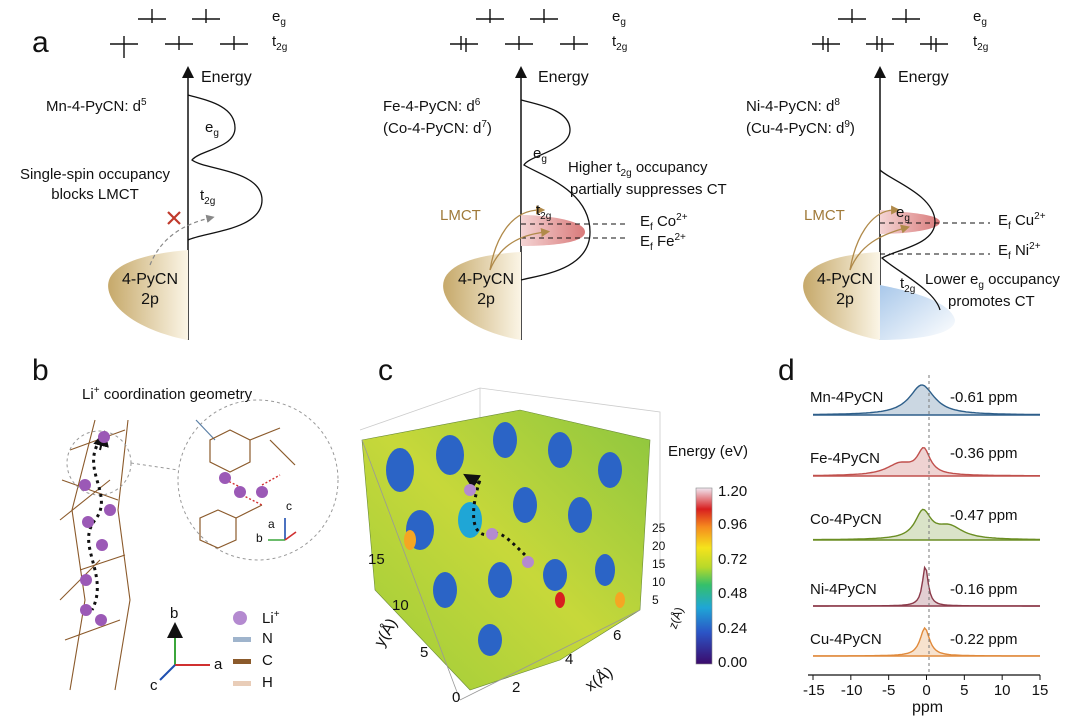 Image resolution: width=1080 pixels, height=721 pixels. Describe the element at coordinates (888, 690) in the screenshot. I see `nmr-tick-label: -5` at that location.